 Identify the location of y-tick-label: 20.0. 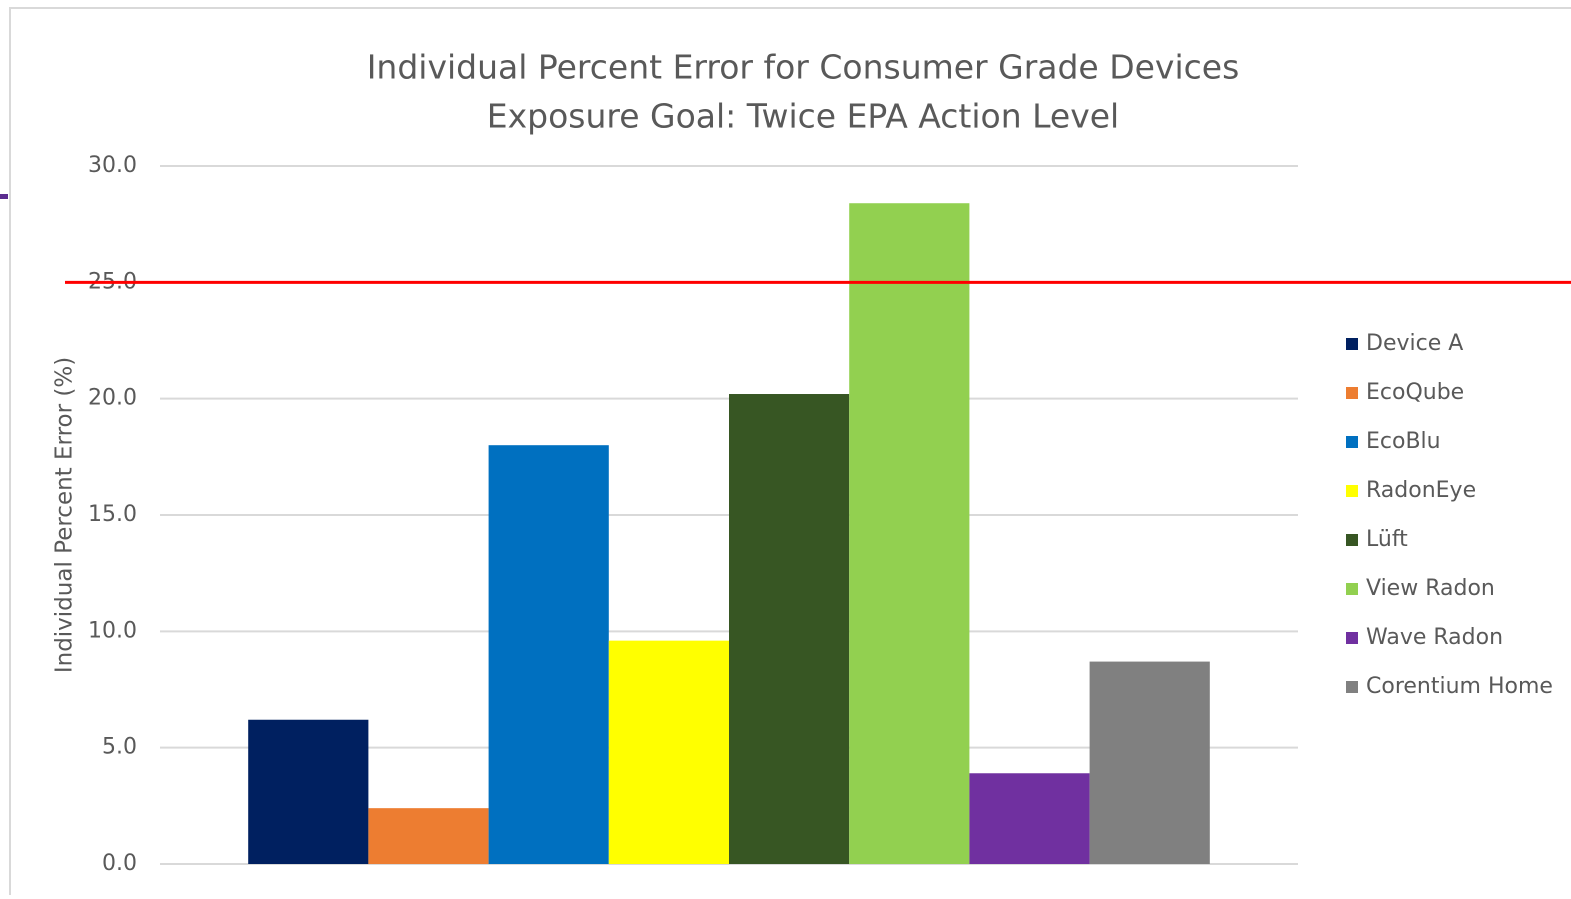
(112, 398).